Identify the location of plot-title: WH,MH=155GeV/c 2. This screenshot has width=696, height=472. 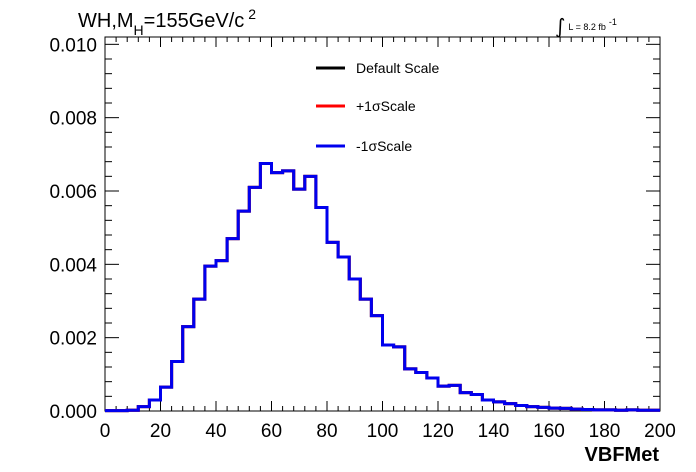
(167, 22).